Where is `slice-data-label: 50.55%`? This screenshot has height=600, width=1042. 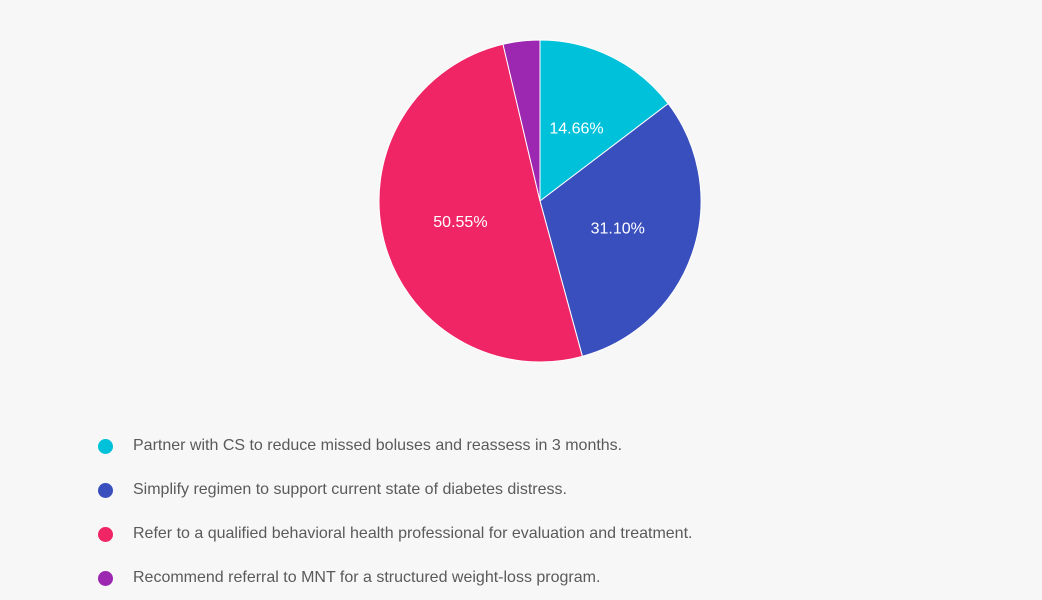 slice-data-label: 50.55% is located at coordinates (460, 222).